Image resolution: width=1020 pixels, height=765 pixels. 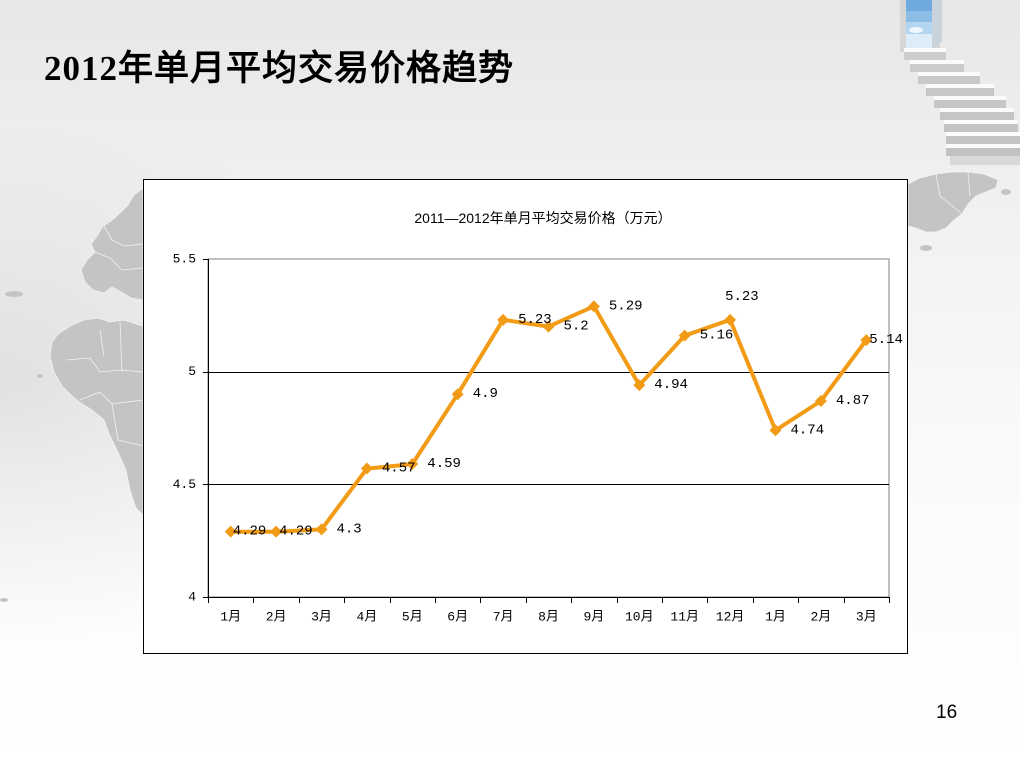 What do you see at coordinates (192, 371) in the screenshot?
I see `y-tick-label: 5` at bounding box center [192, 371].